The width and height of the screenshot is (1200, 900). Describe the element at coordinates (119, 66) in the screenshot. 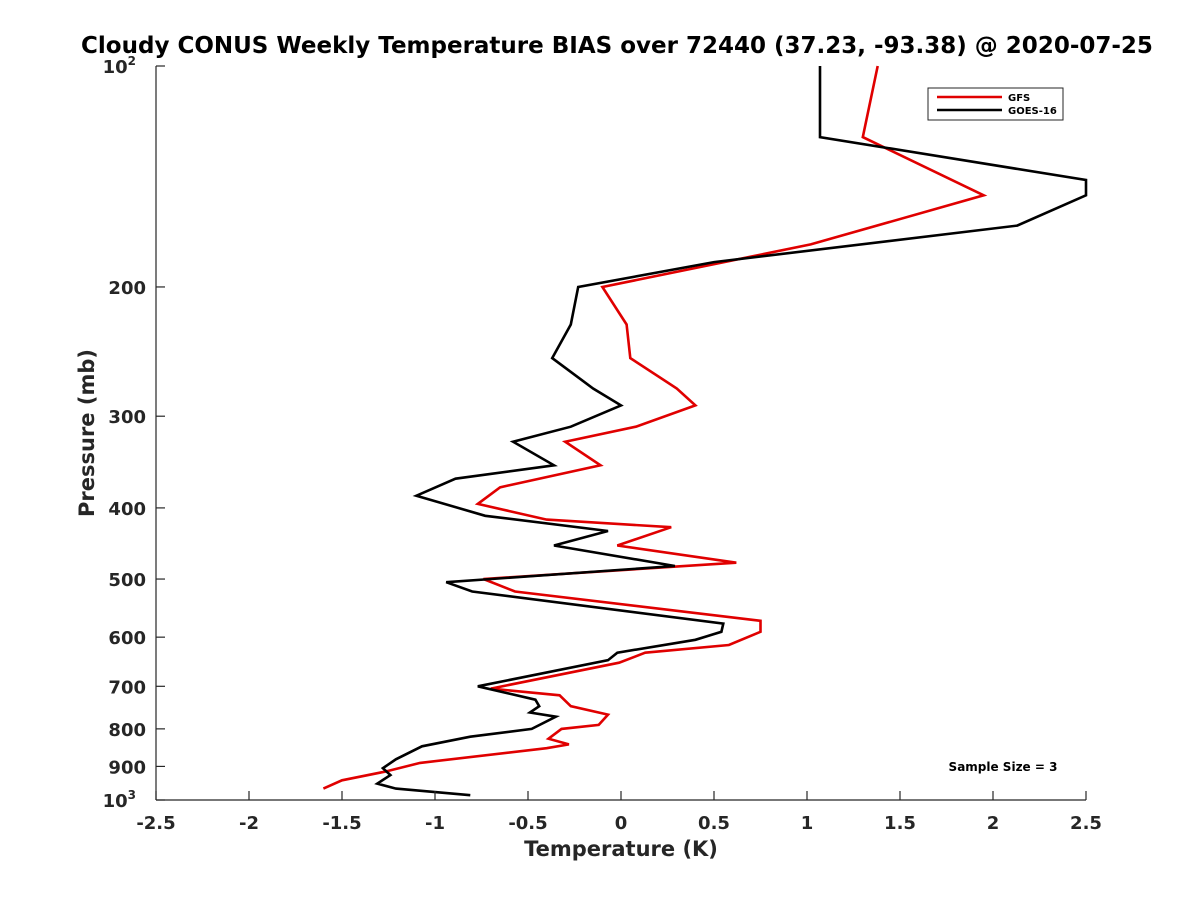

I see `y-tick-label: 10²` at that location.